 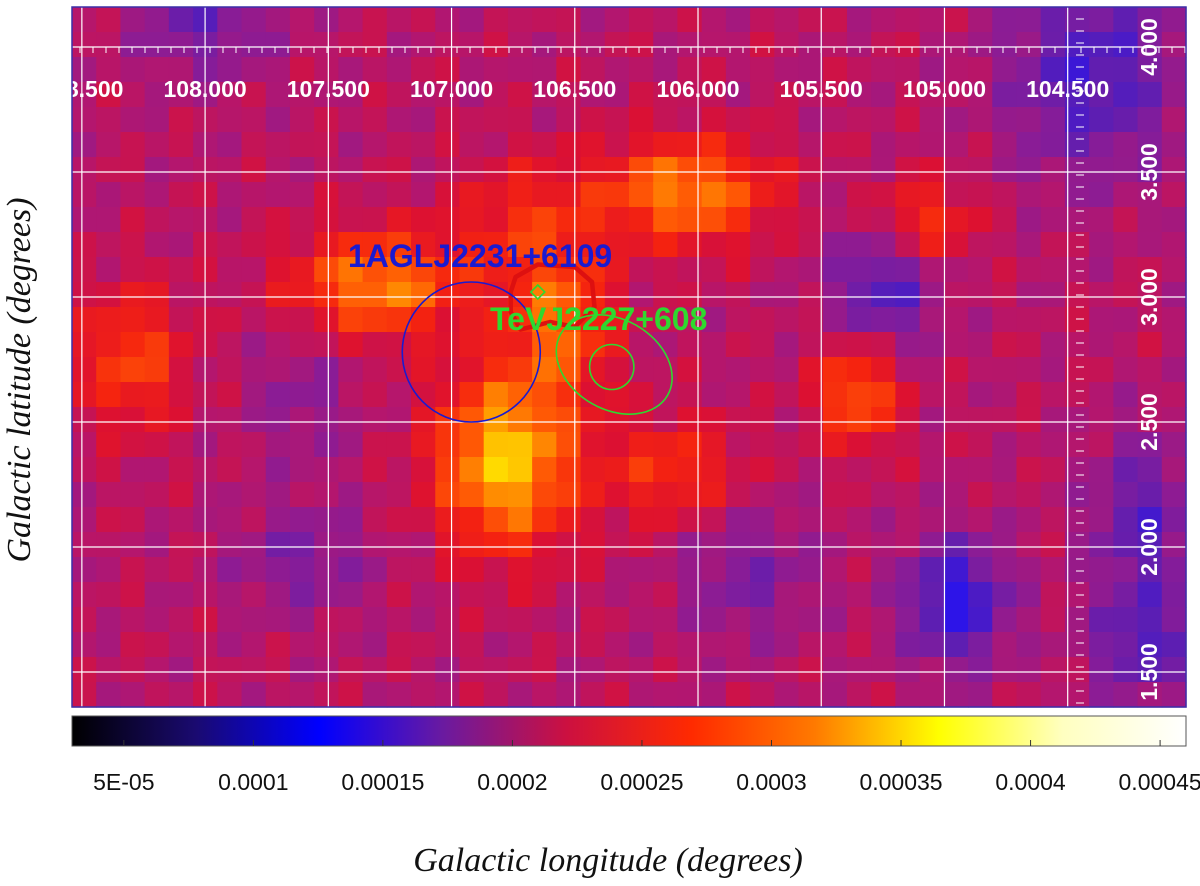 What do you see at coordinates (1149, 359) in the screenshot?
I see `y-tick-labels: 1.500 2.000 2.500 3.000 3.500 4.000` at bounding box center [1149, 359].